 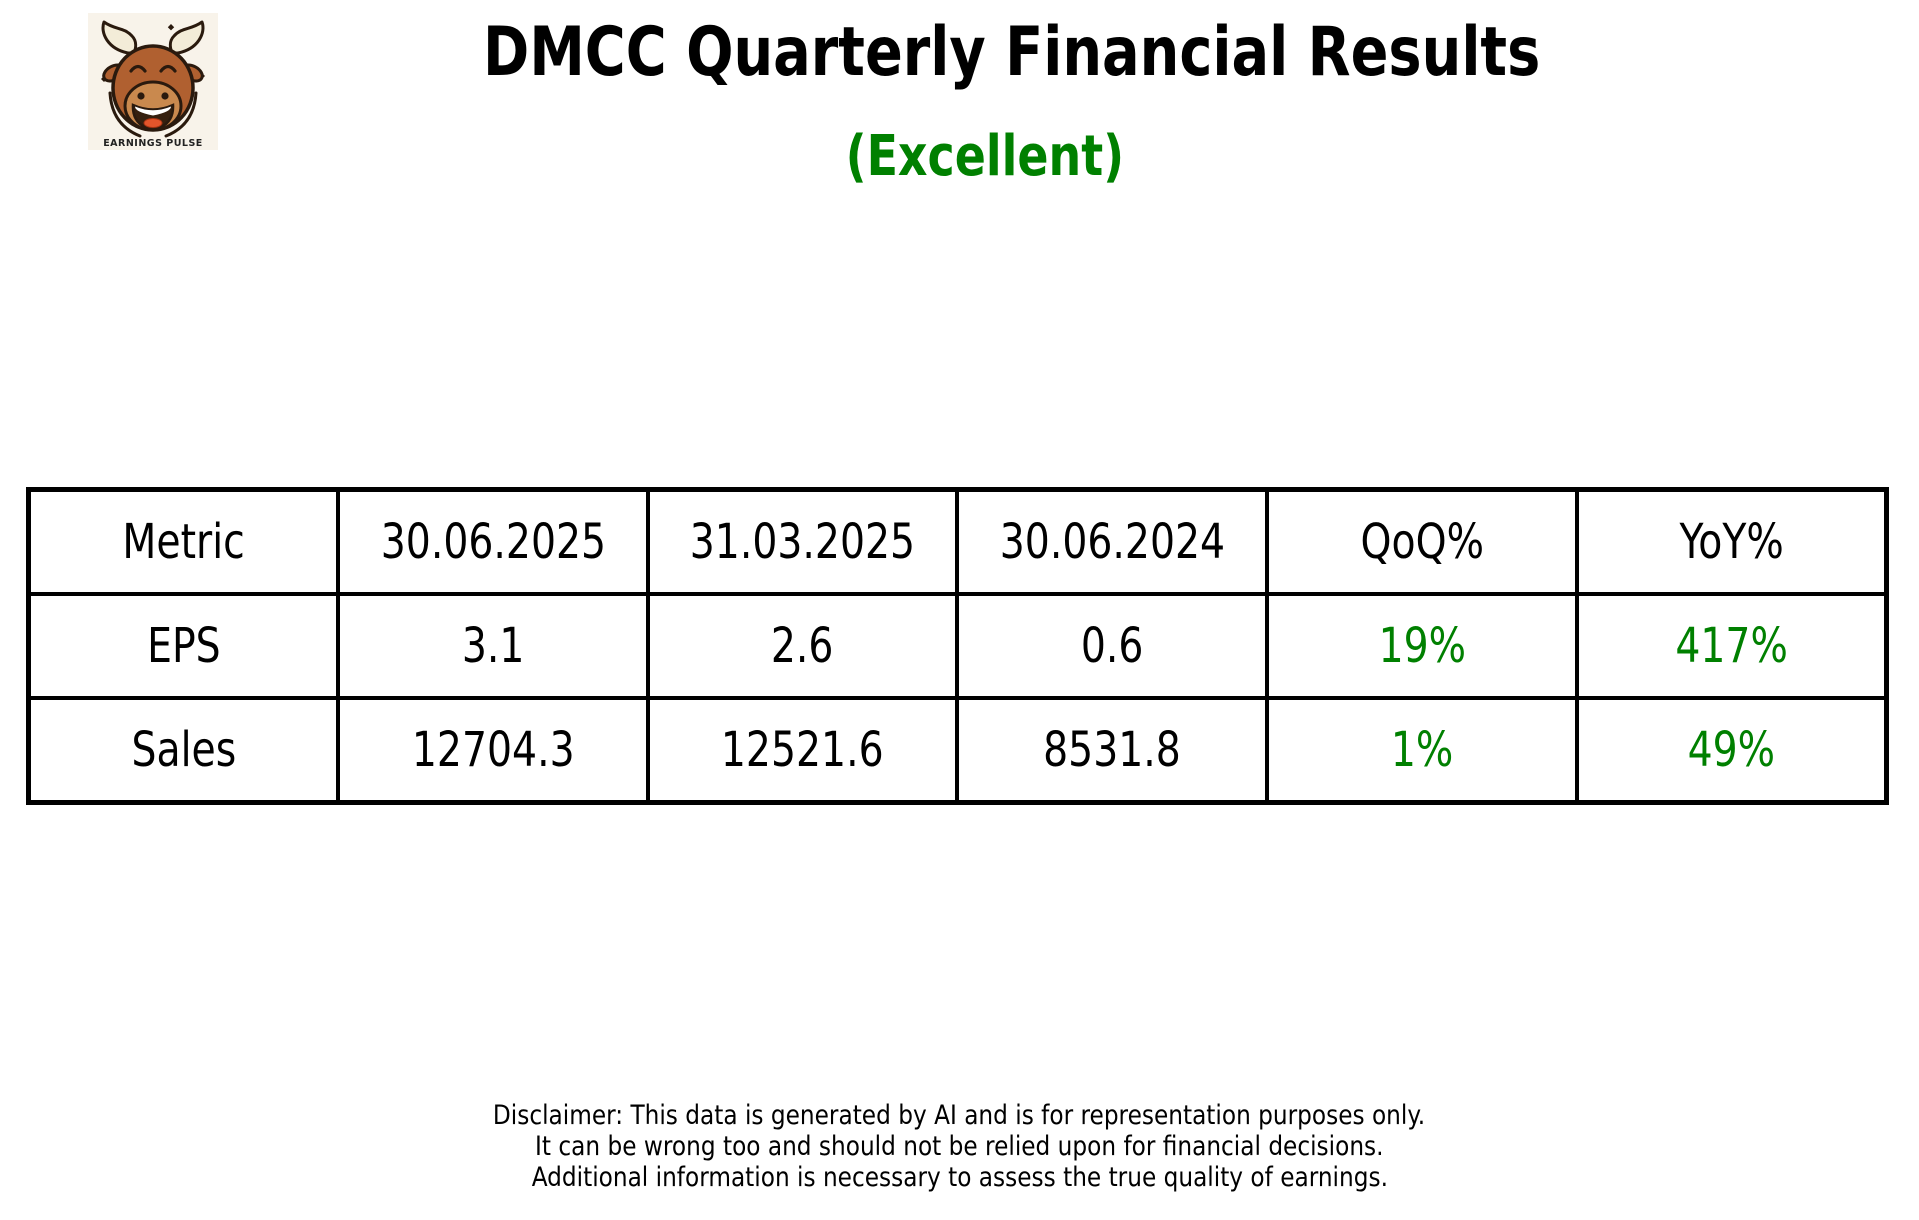 I want to click on brand-name: EARNINGS PULSE, so click(x=153, y=143).